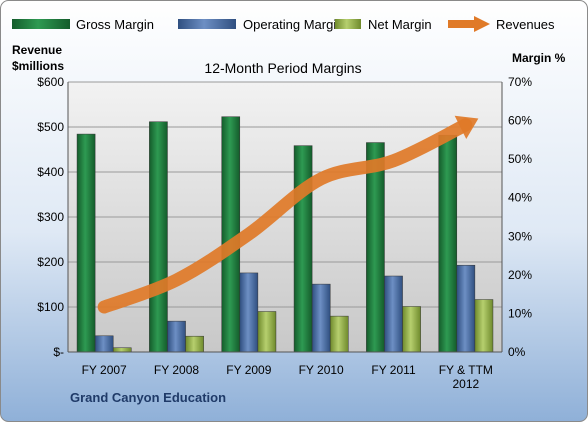  Describe the element at coordinates (525, 24) in the screenshot. I see `legend-label-revenues: Revenues` at that location.